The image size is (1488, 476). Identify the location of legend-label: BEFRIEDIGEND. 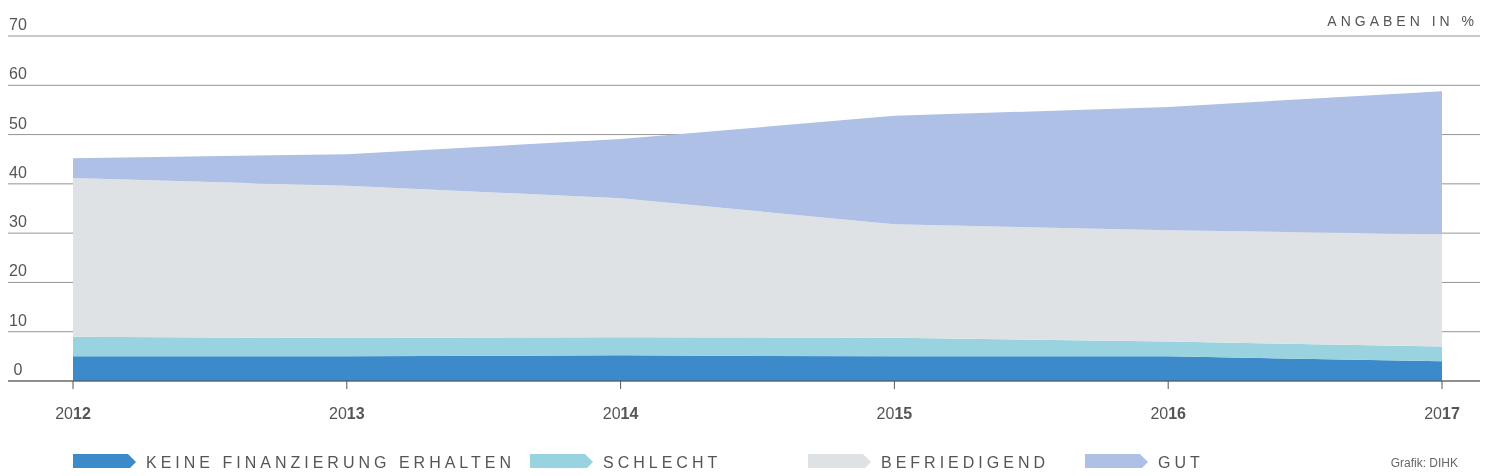
(965, 462).